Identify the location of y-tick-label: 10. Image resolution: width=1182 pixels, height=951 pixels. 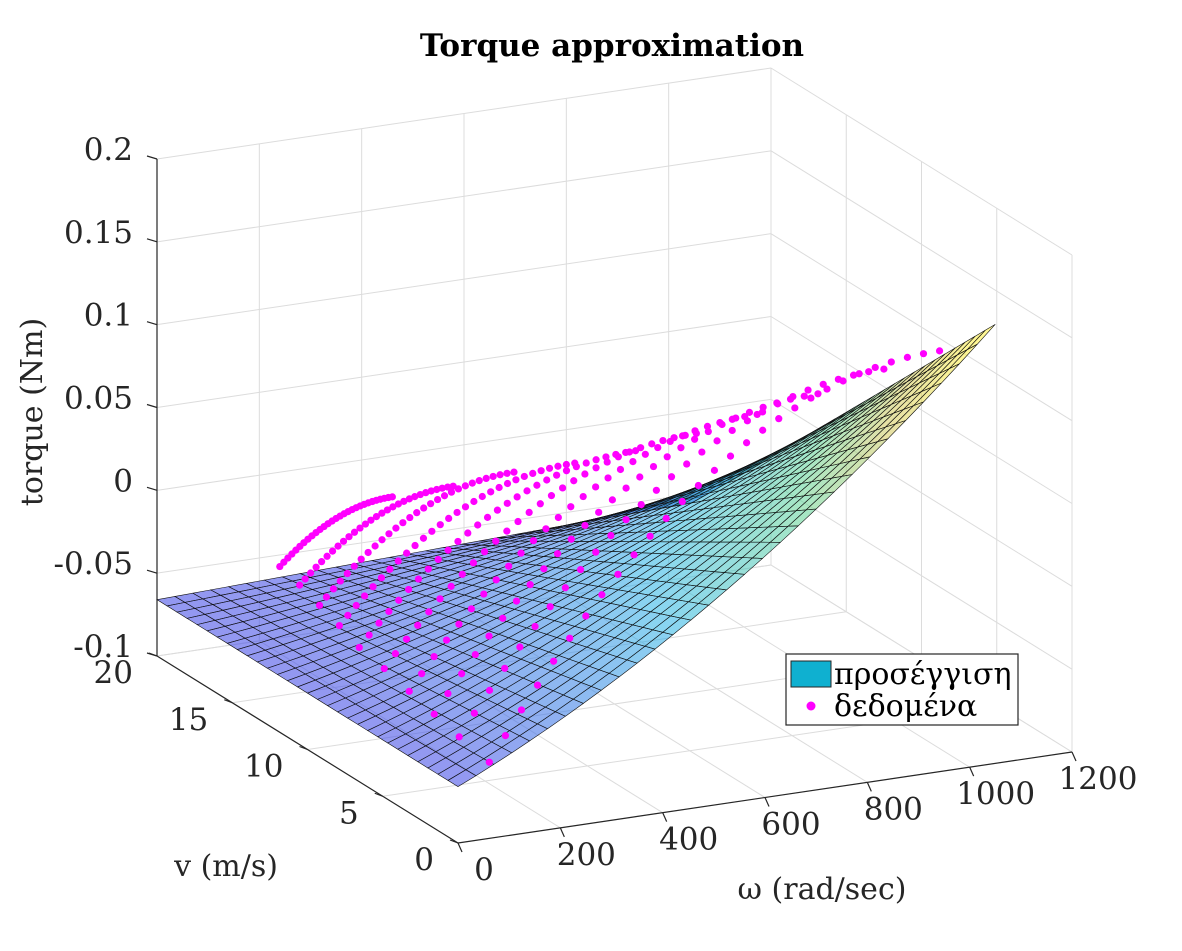
(263, 767).